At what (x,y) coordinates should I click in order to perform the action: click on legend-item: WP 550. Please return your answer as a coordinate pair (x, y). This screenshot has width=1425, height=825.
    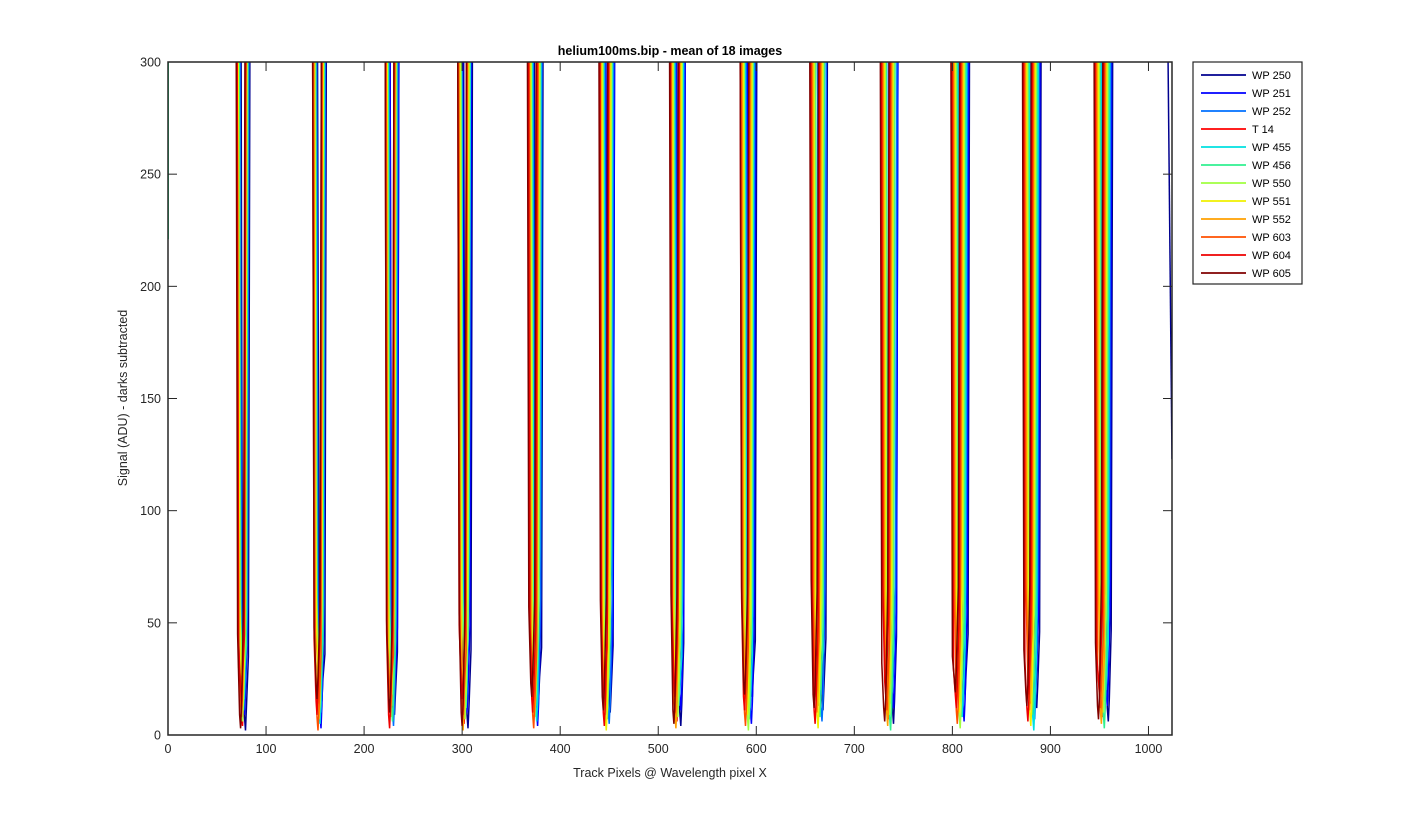
    Looking at the image, I should click on (1246, 184).